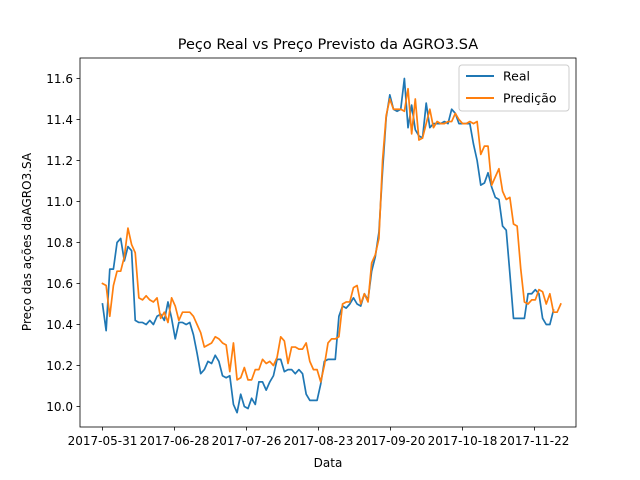 This screenshot has height=480, width=640. Describe the element at coordinates (27, 241) in the screenshot. I see `y-axis-title: Preço das ações daAGRO3.SA` at that location.